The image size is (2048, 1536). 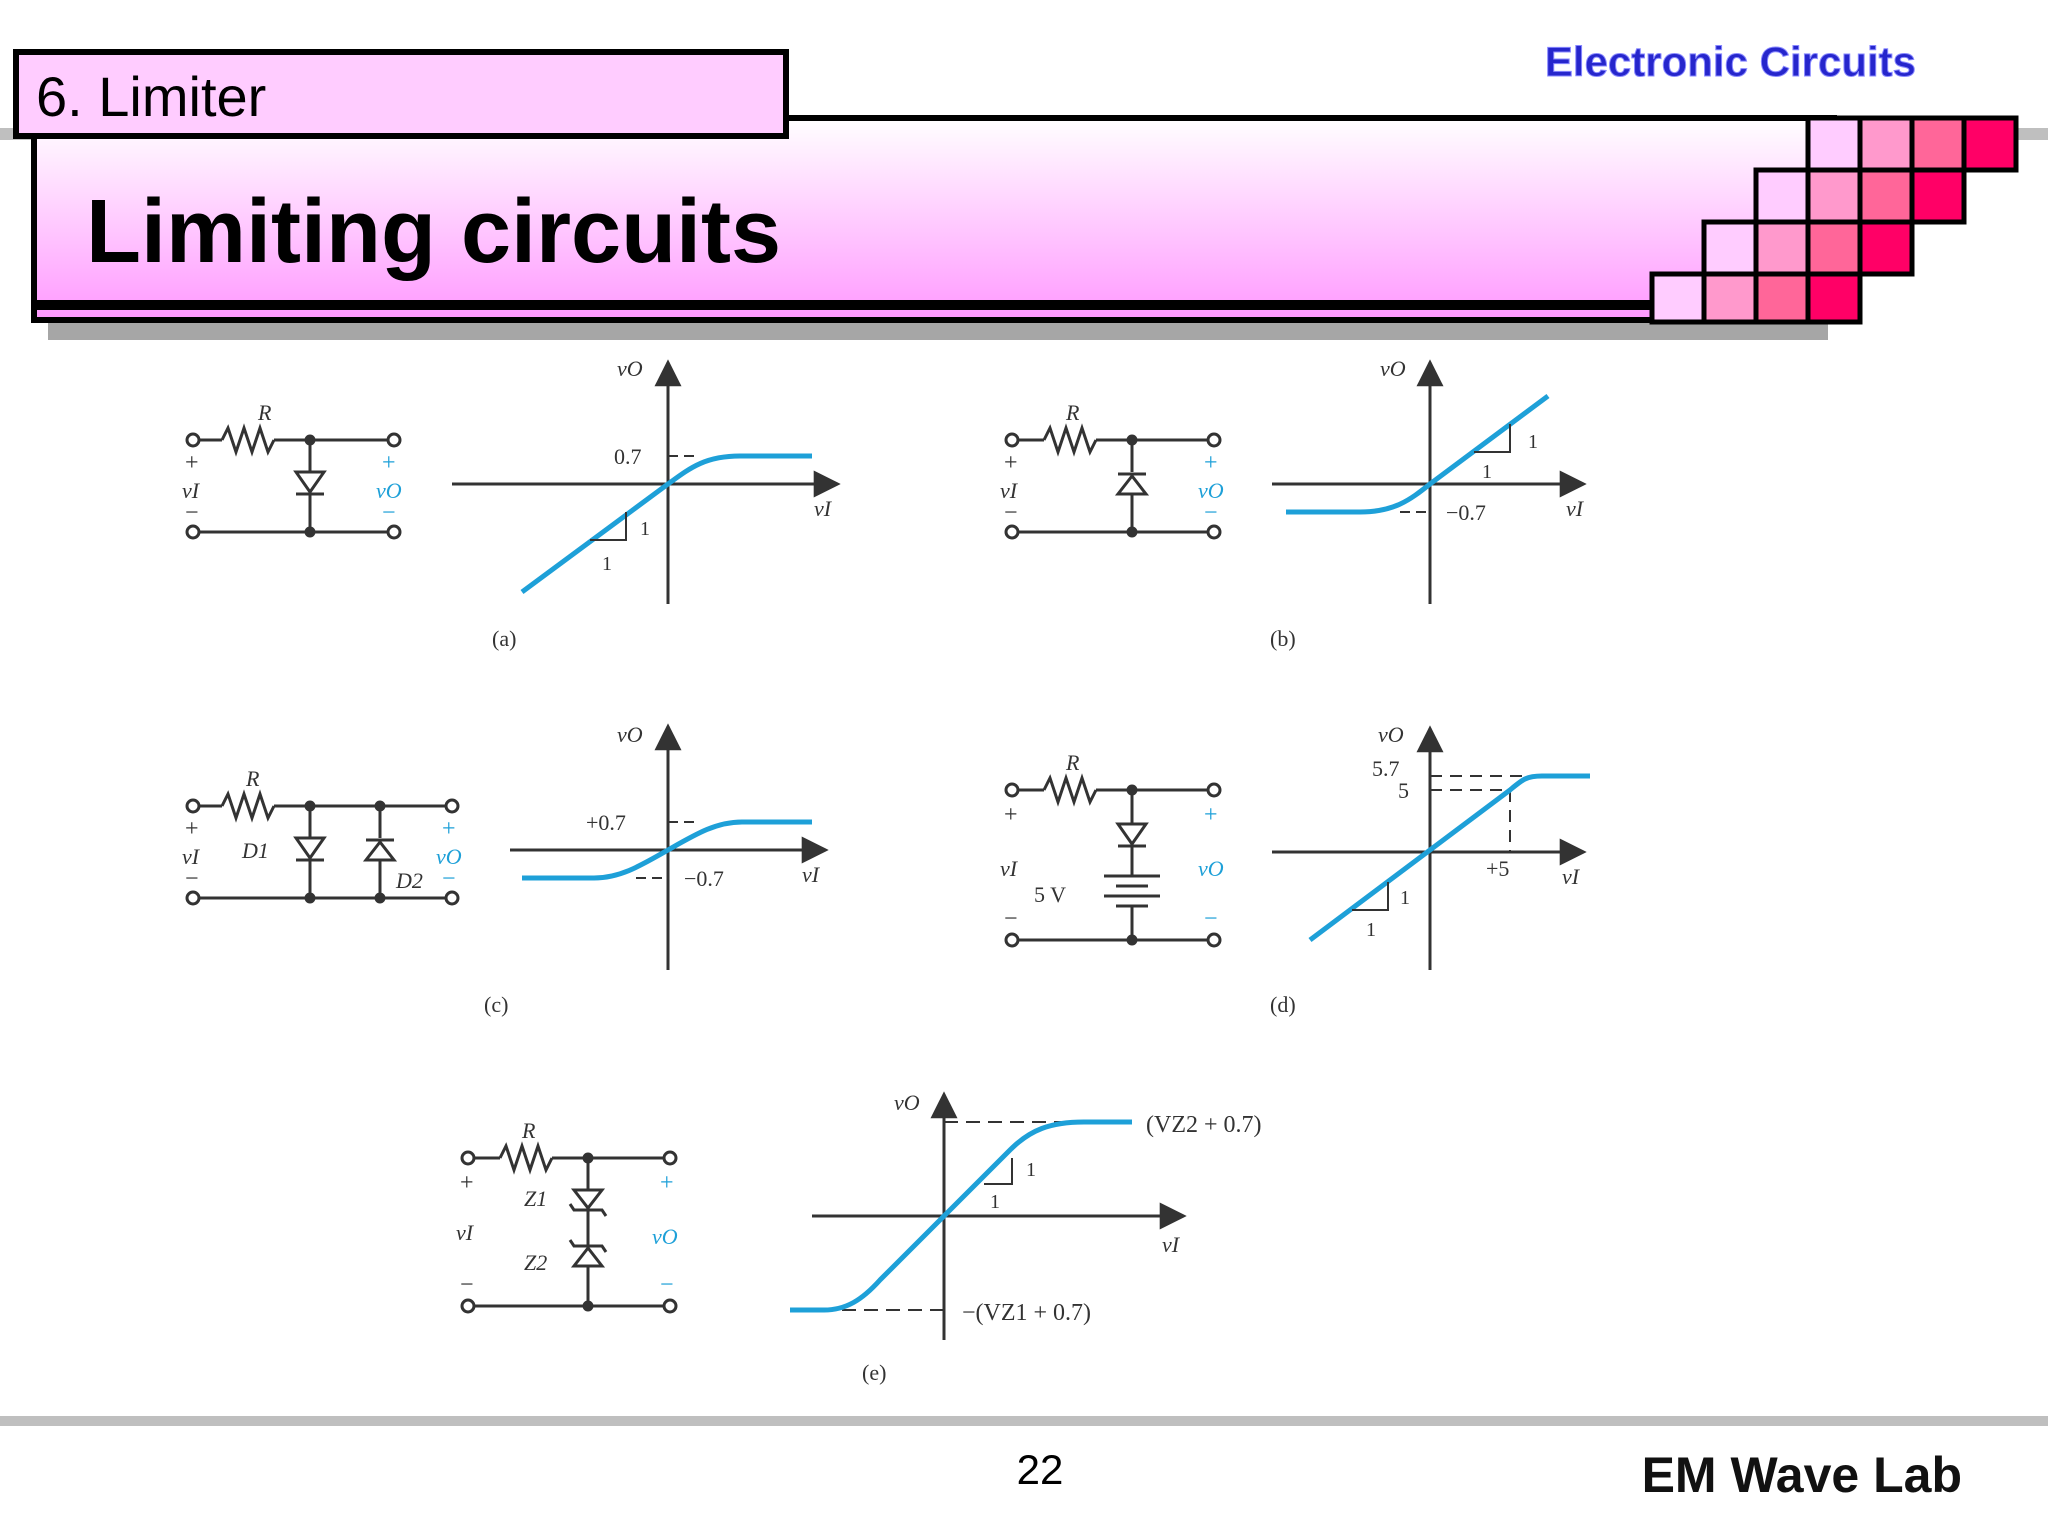 What do you see at coordinates (1466, 512) in the screenshot?
I see `clamp-level-label: −0.7` at bounding box center [1466, 512].